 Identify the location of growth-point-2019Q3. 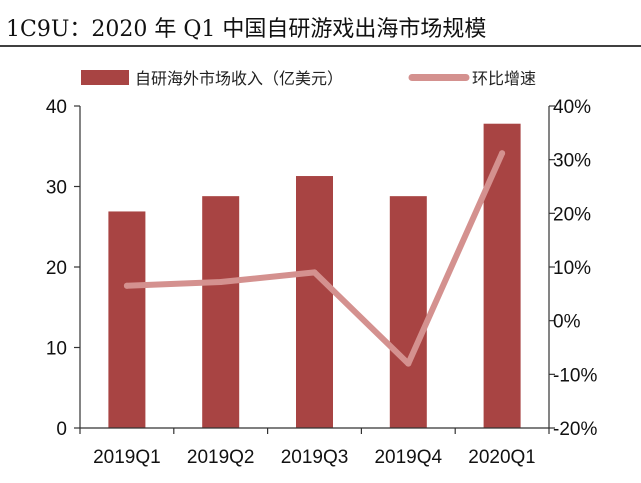
(314, 272).